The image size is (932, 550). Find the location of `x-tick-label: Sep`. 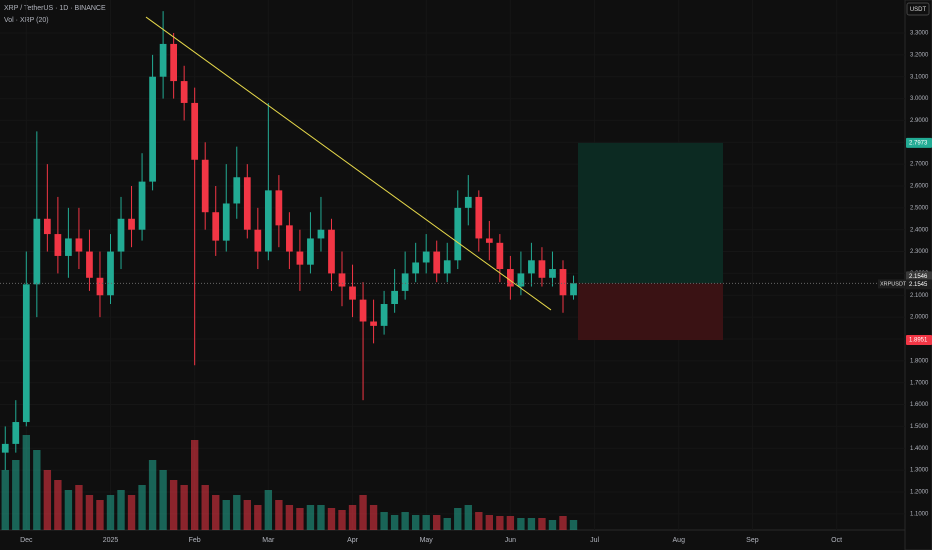

x-tick-label: Sep is located at coordinates (752, 540).